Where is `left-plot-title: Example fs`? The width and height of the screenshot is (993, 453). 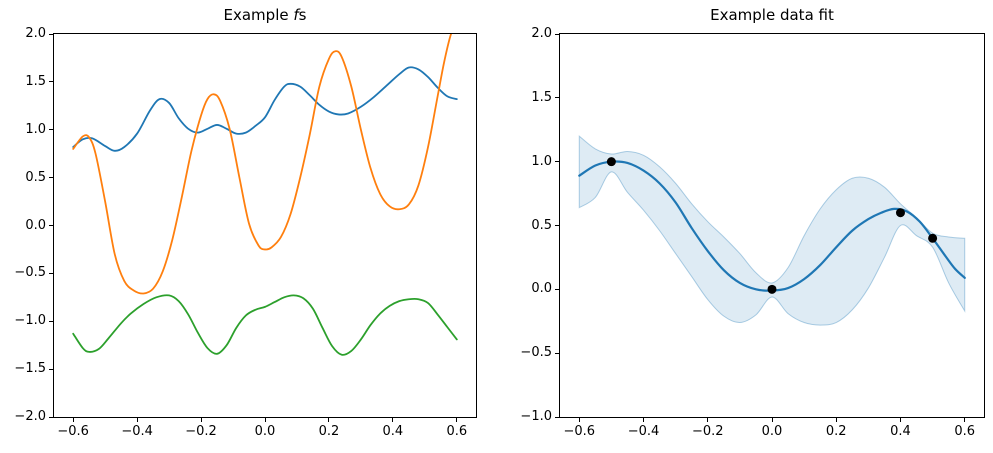 left-plot-title: Example fs is located at coordinates (265, 15).